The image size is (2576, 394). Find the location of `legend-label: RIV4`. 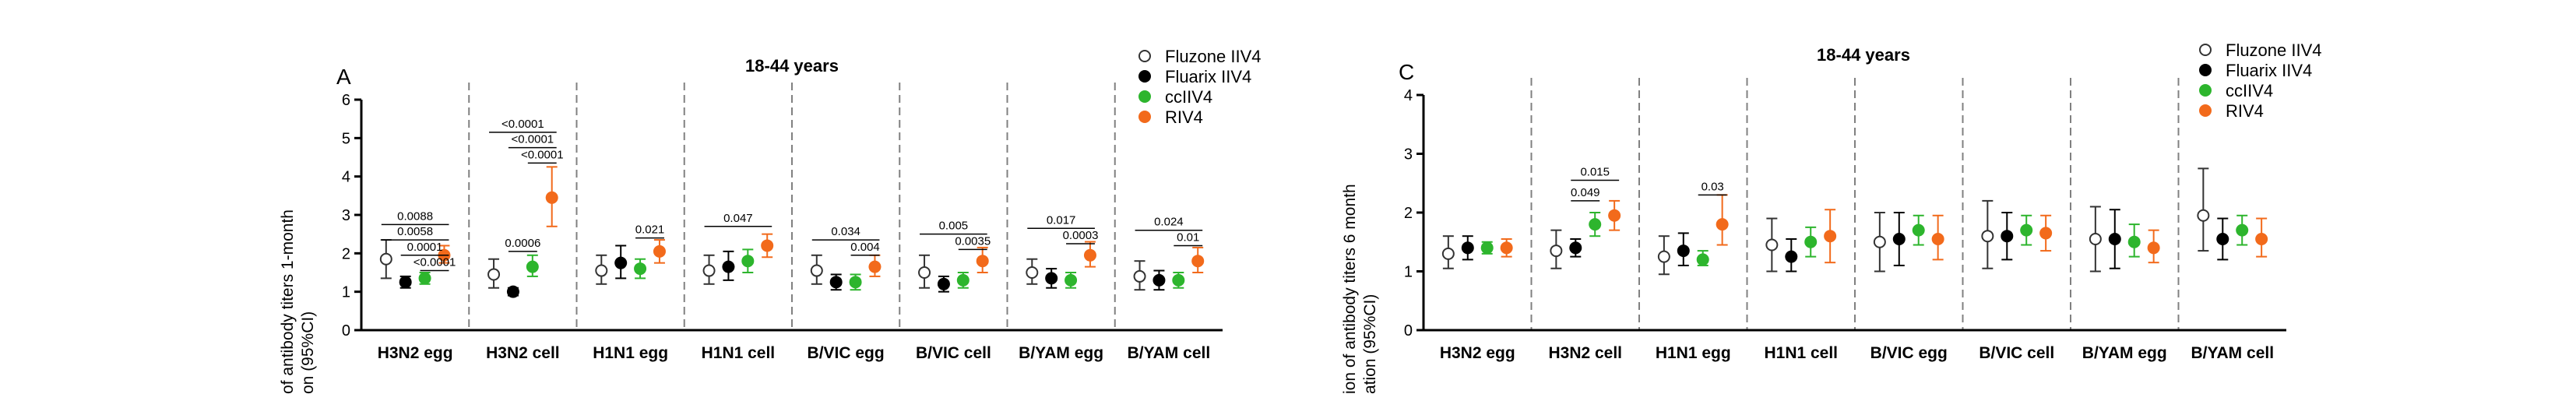

legend-label: RIV4 is located at coordinates (2245, 111).